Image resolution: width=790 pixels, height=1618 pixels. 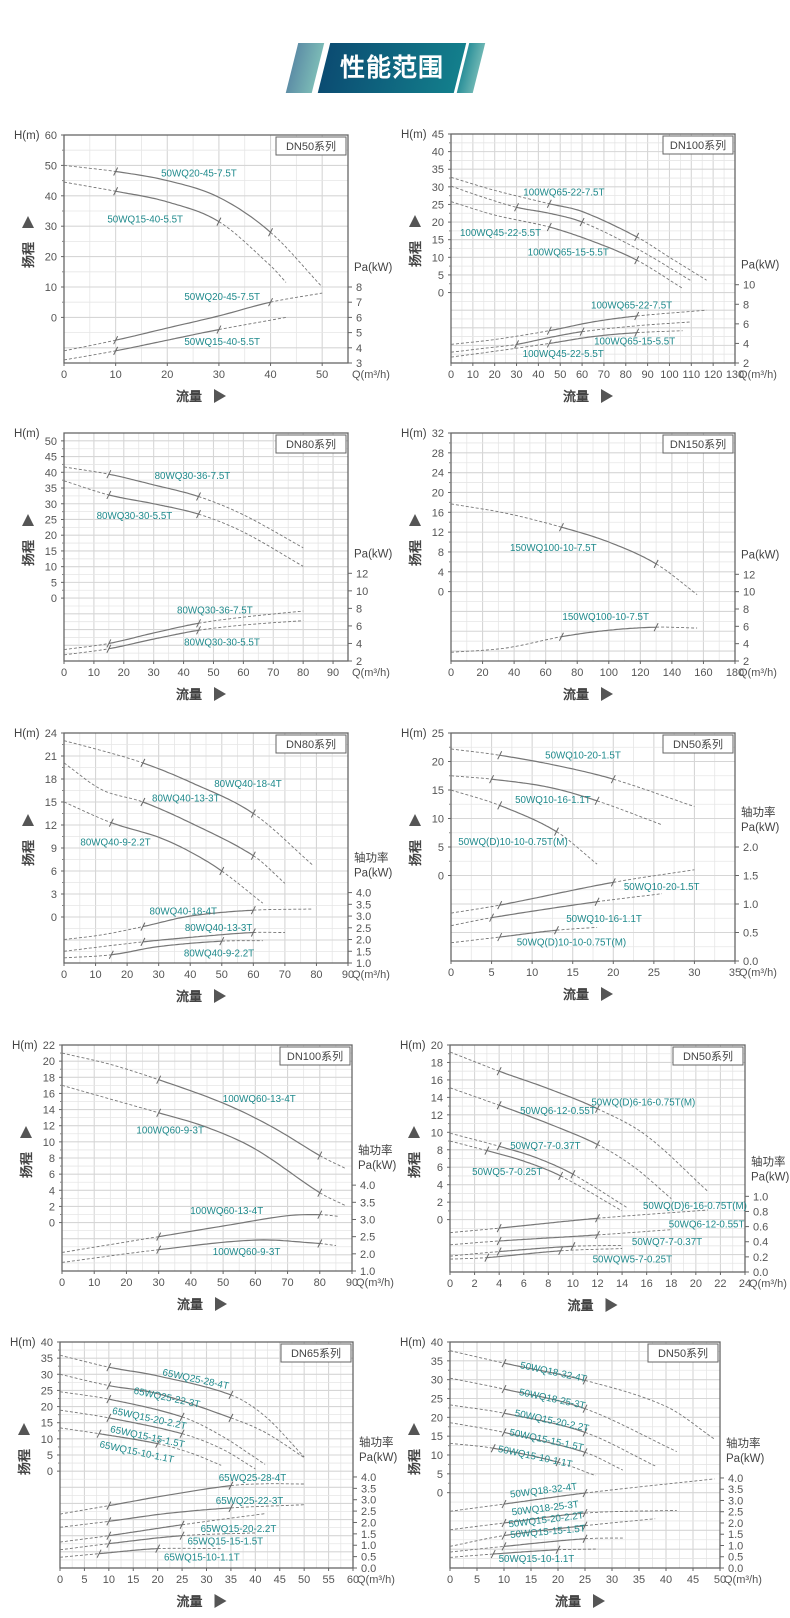 What do you see at coordinates (371, 858) in the screenshot?
I see `power-axis-label: 轴功率` at bounding box center [371, 858].